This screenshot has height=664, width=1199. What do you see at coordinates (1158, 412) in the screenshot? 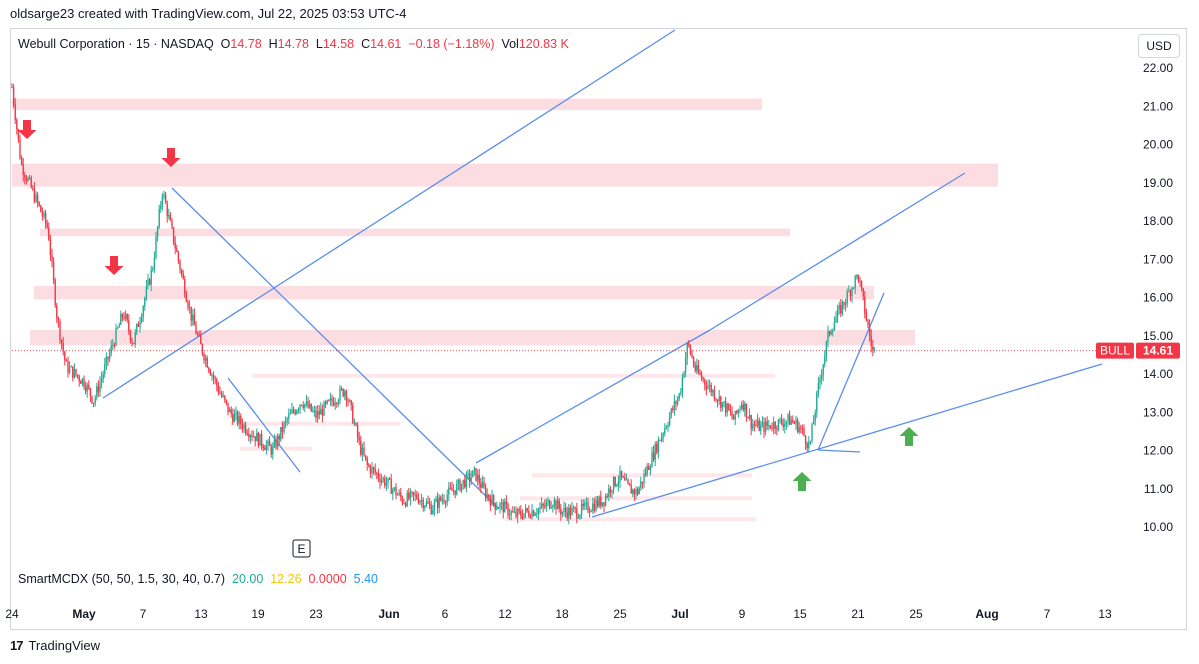
I see `price-tick-label: 13.00` at bounding box center [1158, 412].